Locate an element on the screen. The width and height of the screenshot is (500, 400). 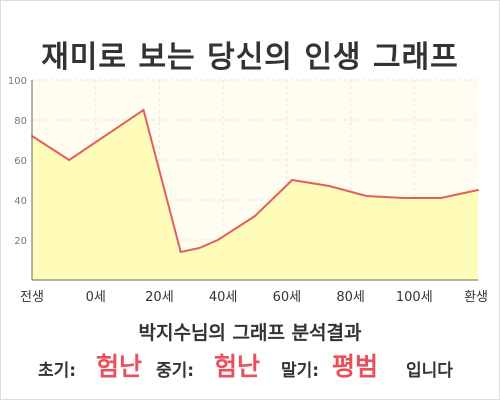
x-tick-labels: 전생 0세 20세 40세 60세 80세 100세 환생 is located at coordinates (254, 297).